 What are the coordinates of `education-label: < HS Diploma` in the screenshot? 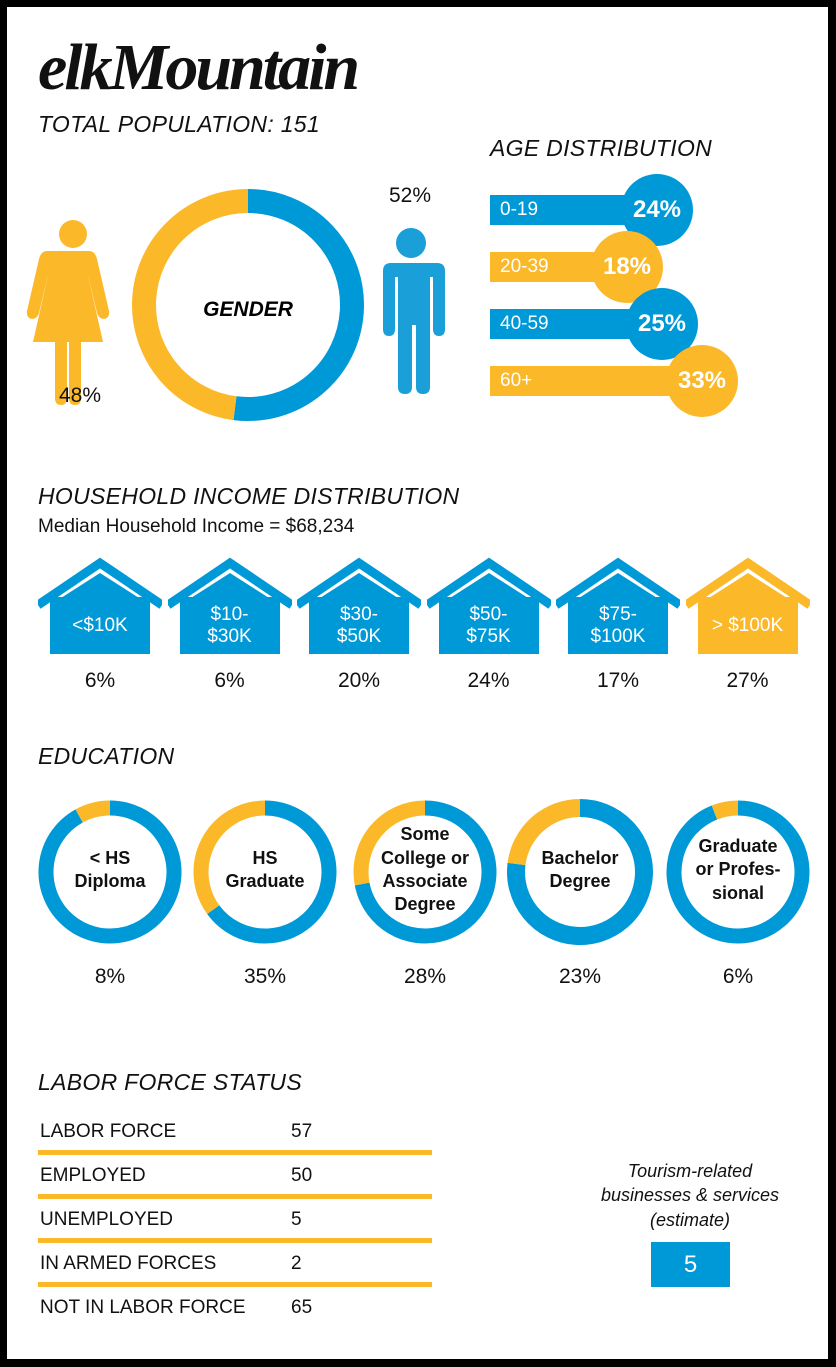 It's located at (110, 870).